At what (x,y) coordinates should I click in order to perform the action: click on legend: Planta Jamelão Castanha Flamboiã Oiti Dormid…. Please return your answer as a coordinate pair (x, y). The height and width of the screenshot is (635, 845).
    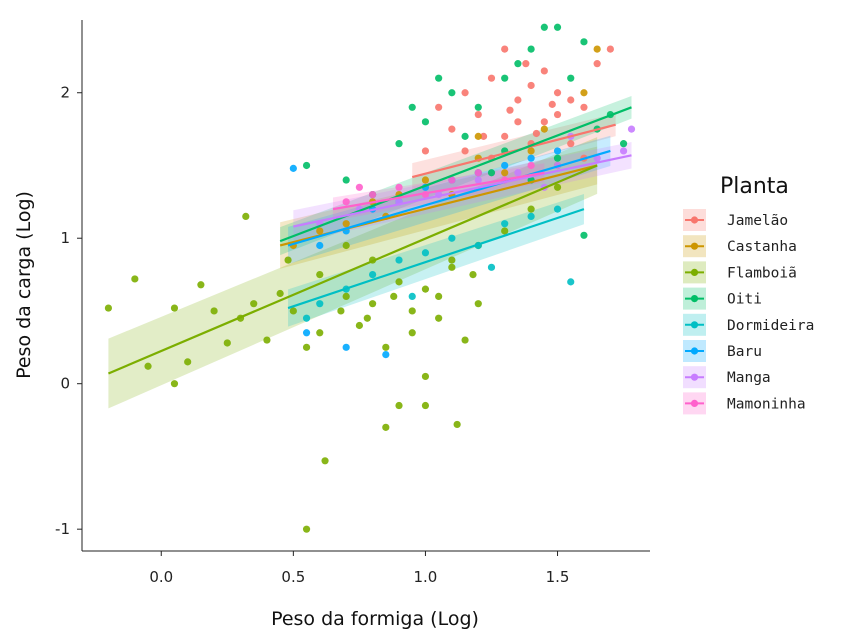
    Looking at the image, I should click on (748, 294).